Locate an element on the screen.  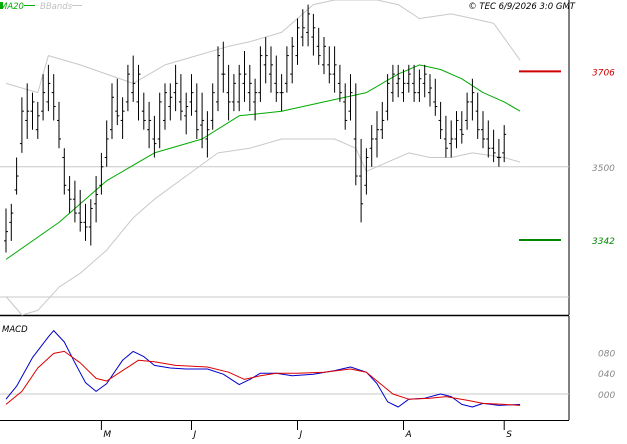
legend-bbands: BBands is located at coordinates (56, 7).